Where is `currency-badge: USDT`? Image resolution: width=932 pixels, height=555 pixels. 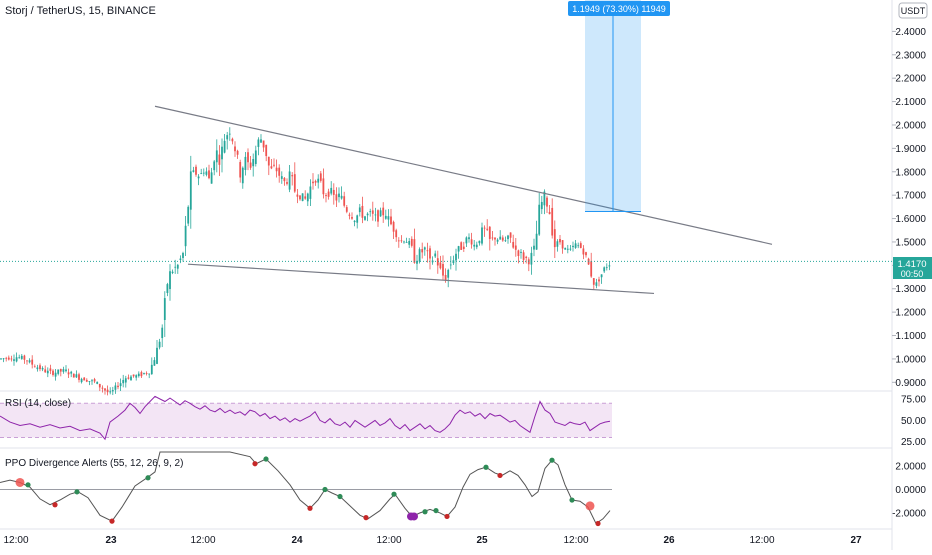 currency-badge: USDT is located at coordinates (913, 10).